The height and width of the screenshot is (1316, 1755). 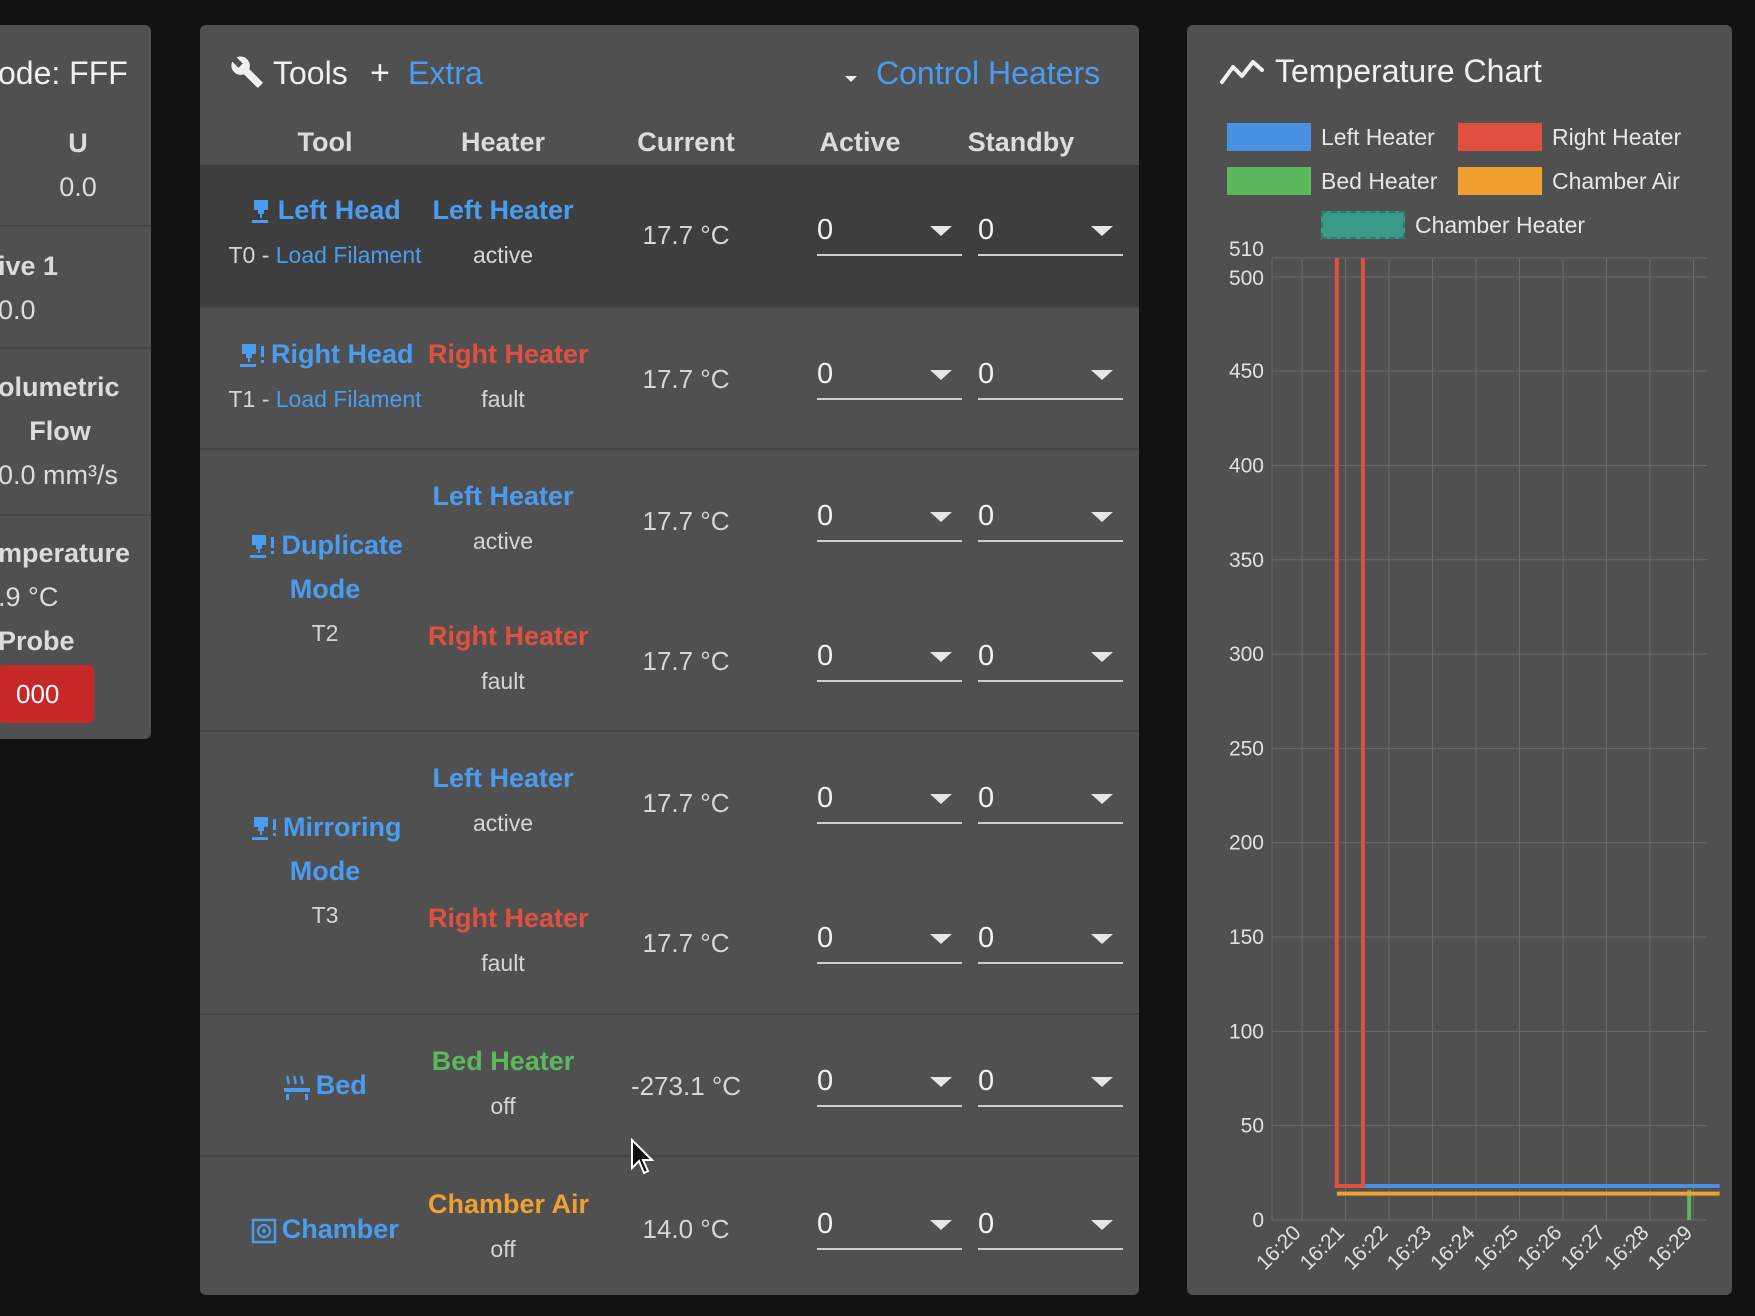 What do you see at coordinates (1500, 181) in the screenshot?
I see `legend-swatch-chamber-air` at bounding box center [1500, 181].